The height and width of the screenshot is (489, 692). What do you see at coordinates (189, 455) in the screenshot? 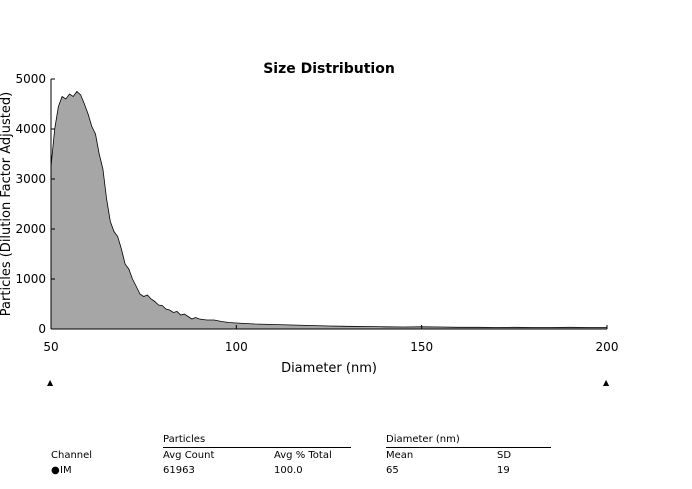
I see `col-avg-count: Avg Count` at bounding box center [189, 455].